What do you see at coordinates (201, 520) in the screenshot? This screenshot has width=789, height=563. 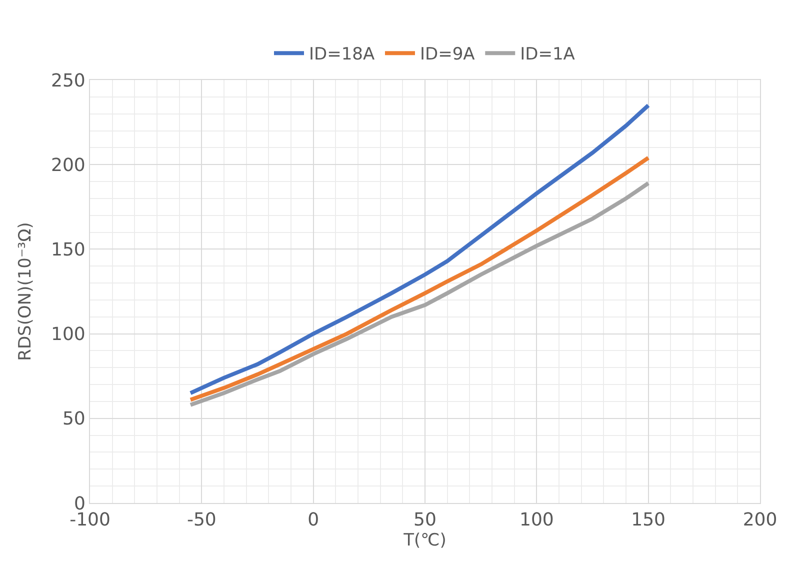 I see `x-tick-label: -50` at bounding box center [201, 520].